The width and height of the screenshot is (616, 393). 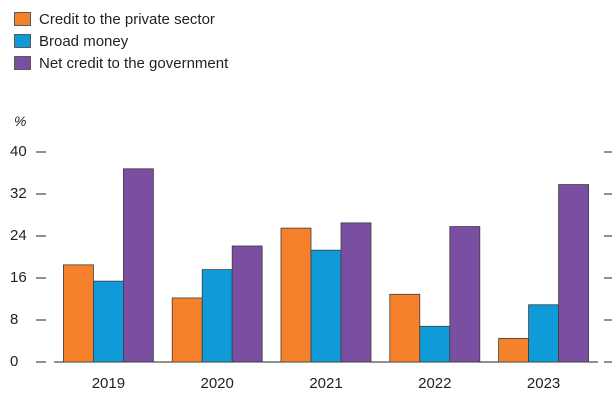 What do you see at coordinates (18, 235) in the screenshot?
I see `y-tick-label-24: 24` at bounding box center [18, 235].